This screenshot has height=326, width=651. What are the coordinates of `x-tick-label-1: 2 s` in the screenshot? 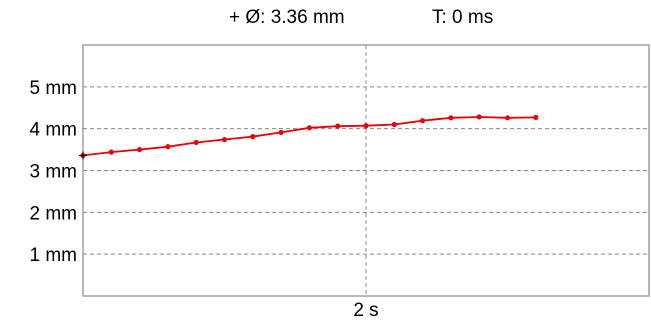 It's located at (365, 310).